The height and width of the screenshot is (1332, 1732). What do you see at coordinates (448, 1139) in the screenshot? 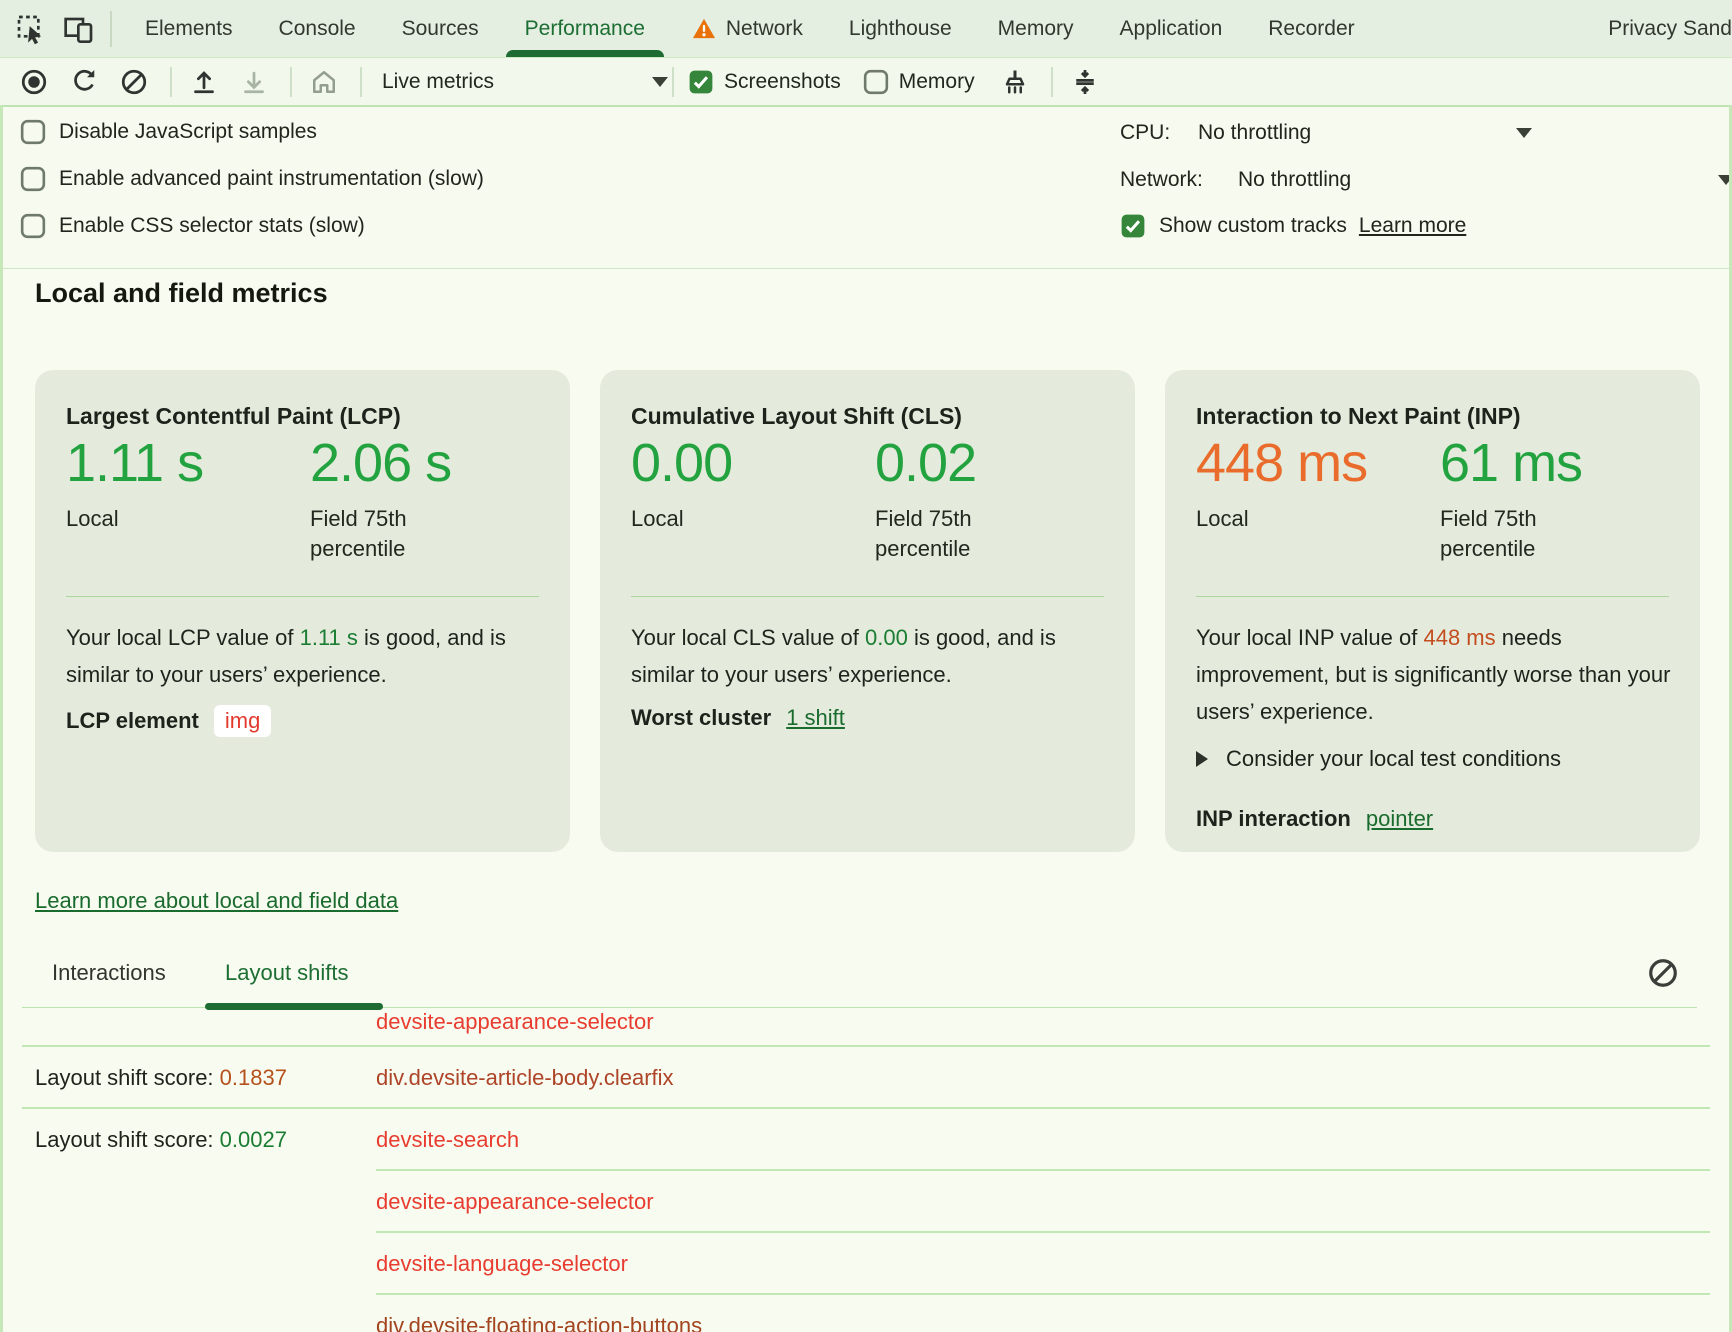
I see `node-link: devsite-search` at bounding box center [448, 1139].